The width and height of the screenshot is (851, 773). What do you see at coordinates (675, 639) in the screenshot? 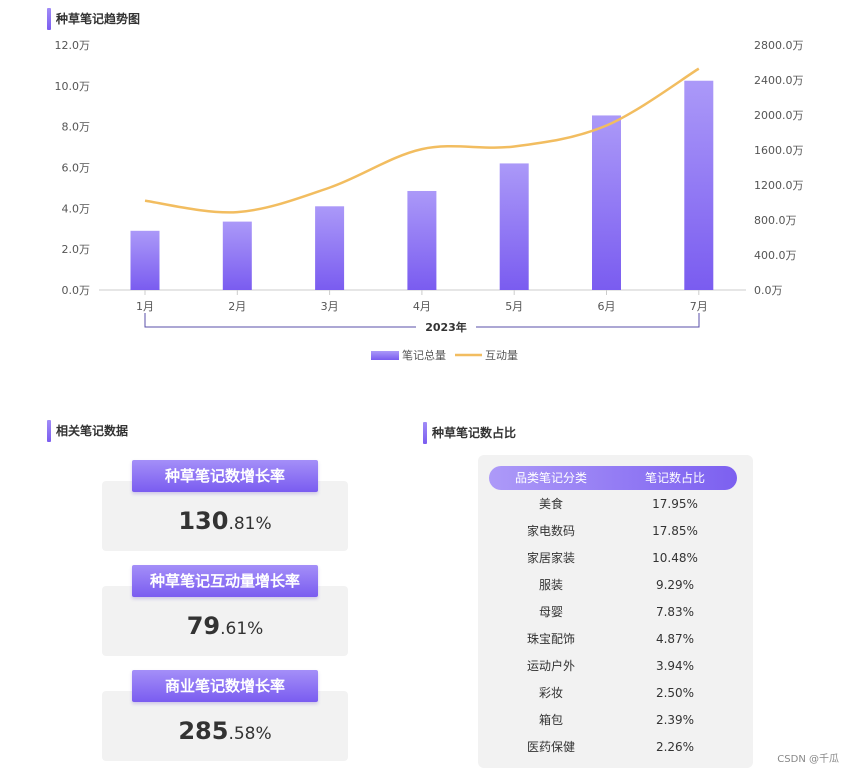
I see `table-cell-share: 4.87%` at bounding box center [675, 639].